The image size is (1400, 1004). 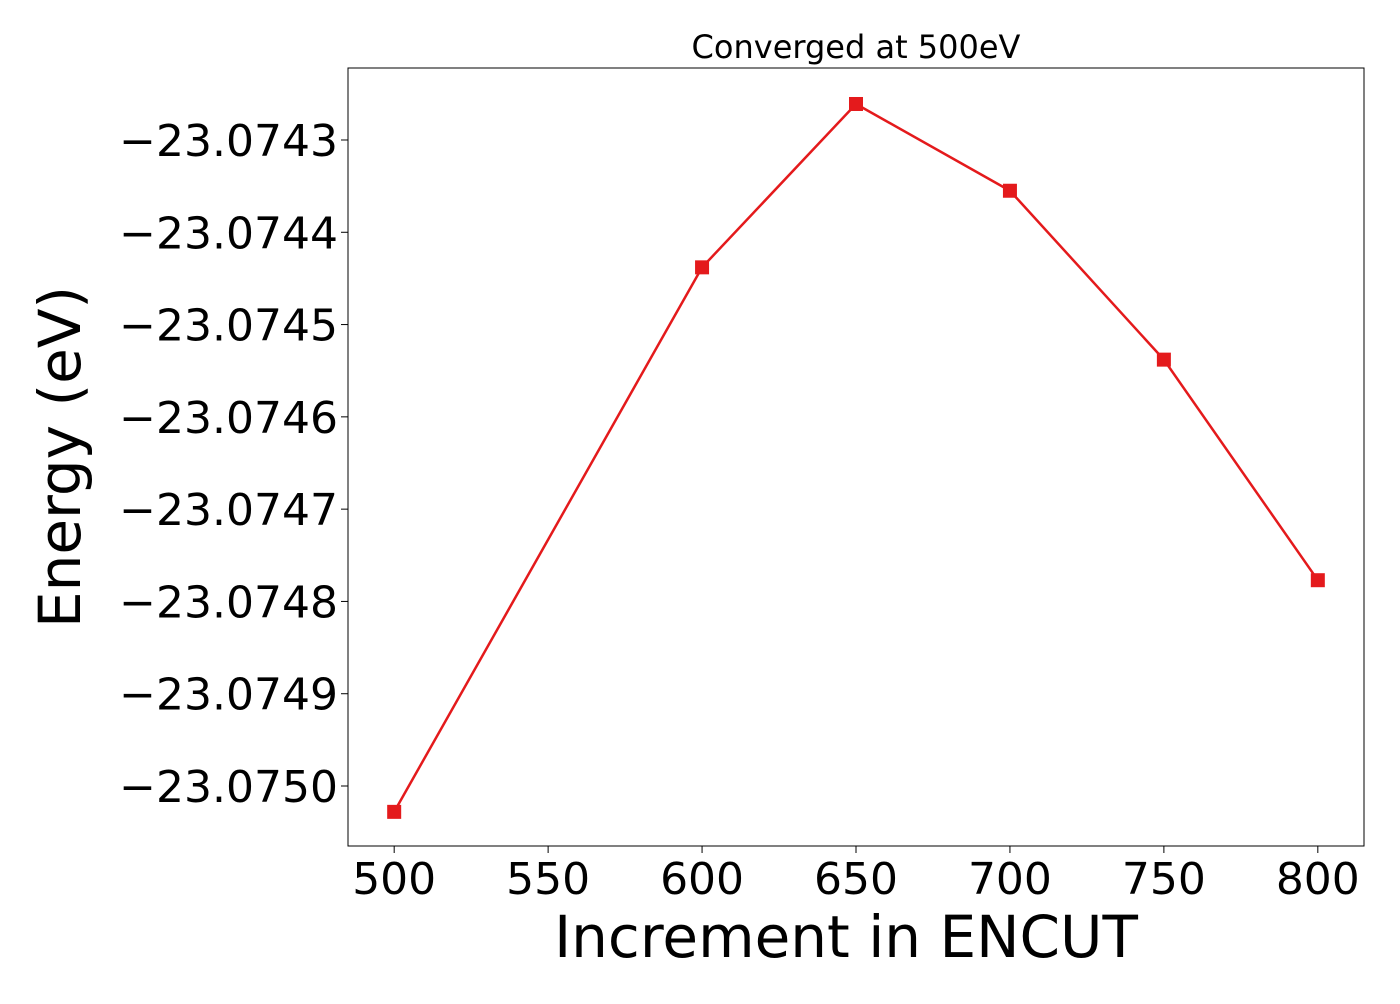 I want to click on x-axis-ticks: 500 550 600 650 700 750 800, so click(x=856, y=875).